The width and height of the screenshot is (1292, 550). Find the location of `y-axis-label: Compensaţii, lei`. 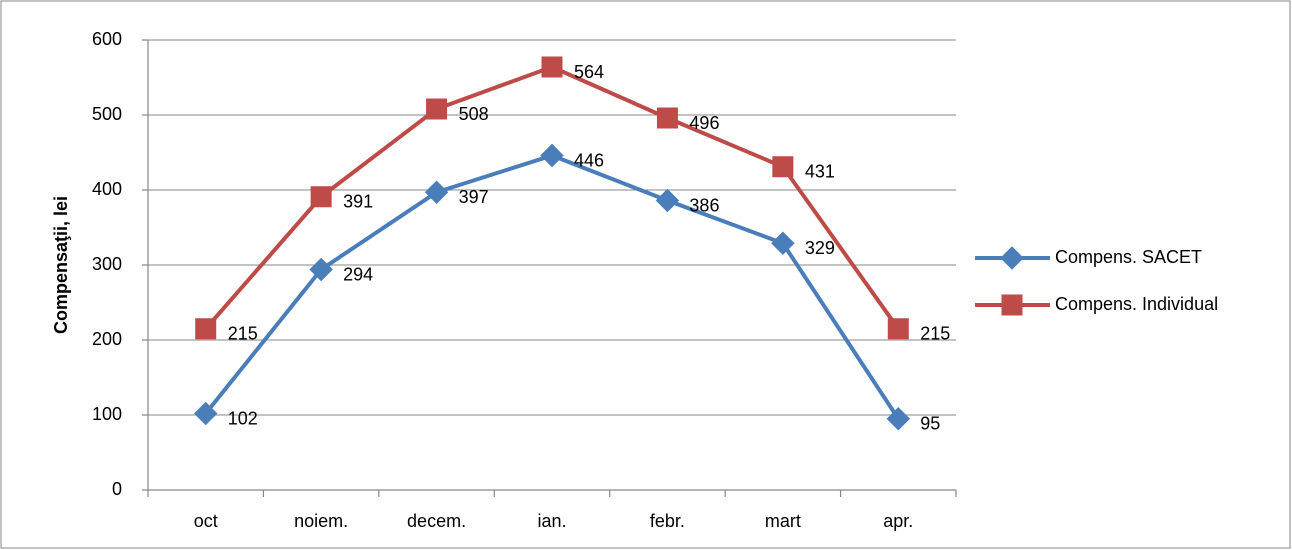

y-axis-label: Compensaţii, lei is located at coordinates (61, 265).